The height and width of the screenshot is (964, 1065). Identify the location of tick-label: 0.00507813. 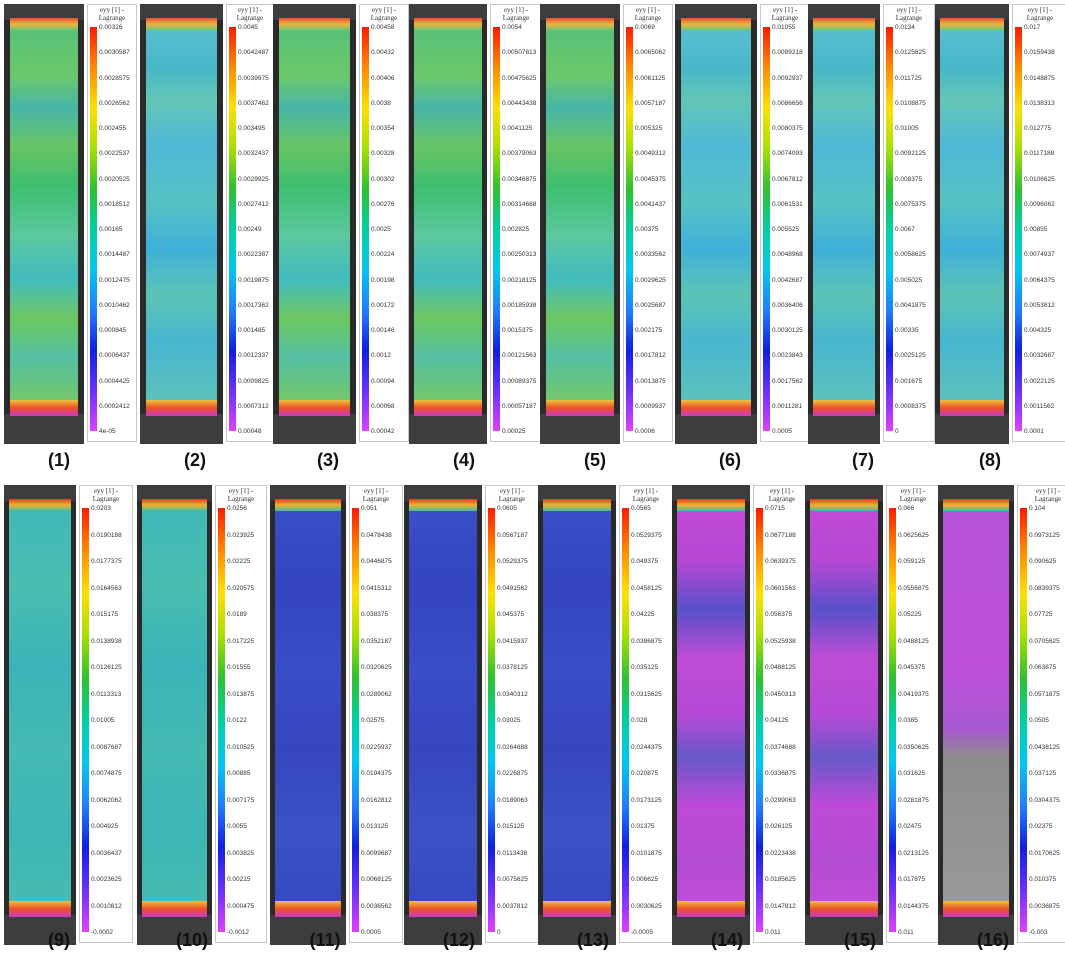
(519, 53).